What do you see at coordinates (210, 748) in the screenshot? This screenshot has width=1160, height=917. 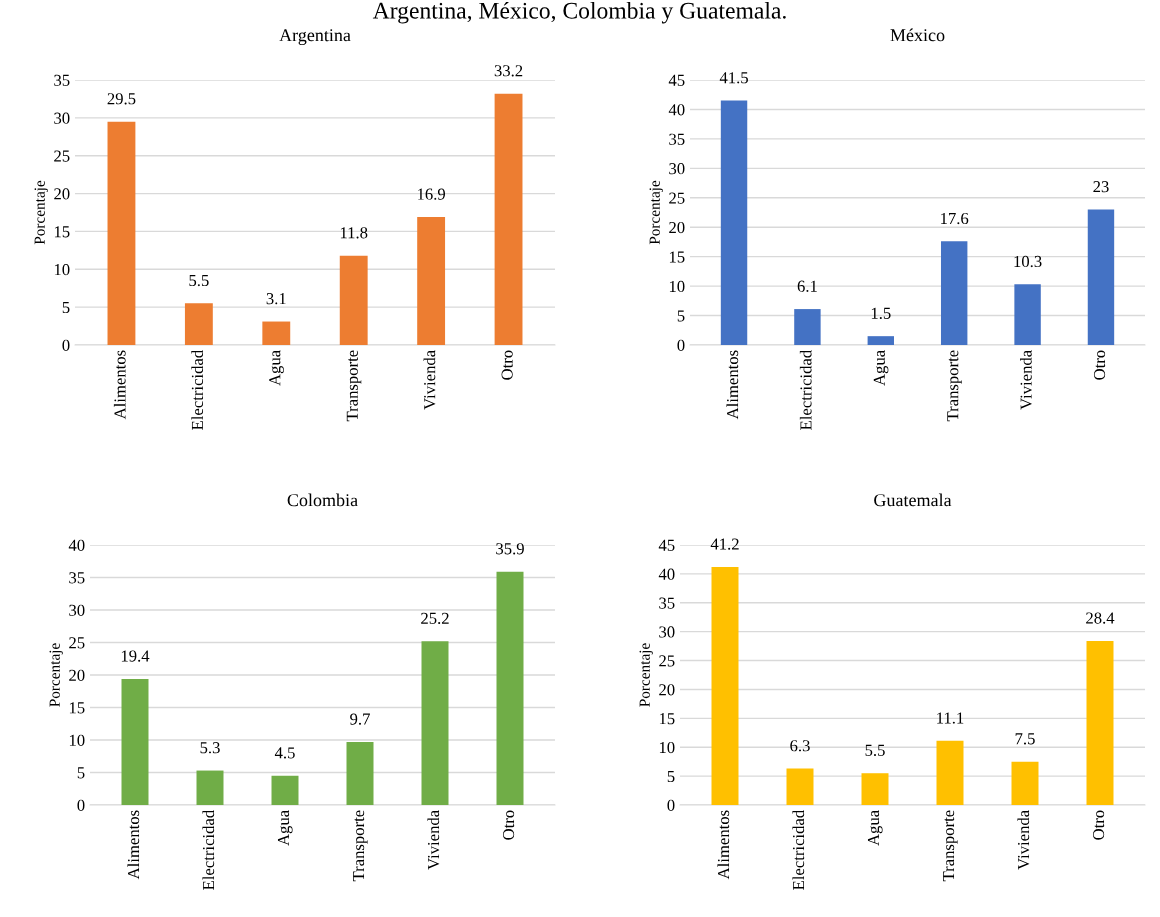 I see `data-label: 5.3` at bounding box center [210, 748].